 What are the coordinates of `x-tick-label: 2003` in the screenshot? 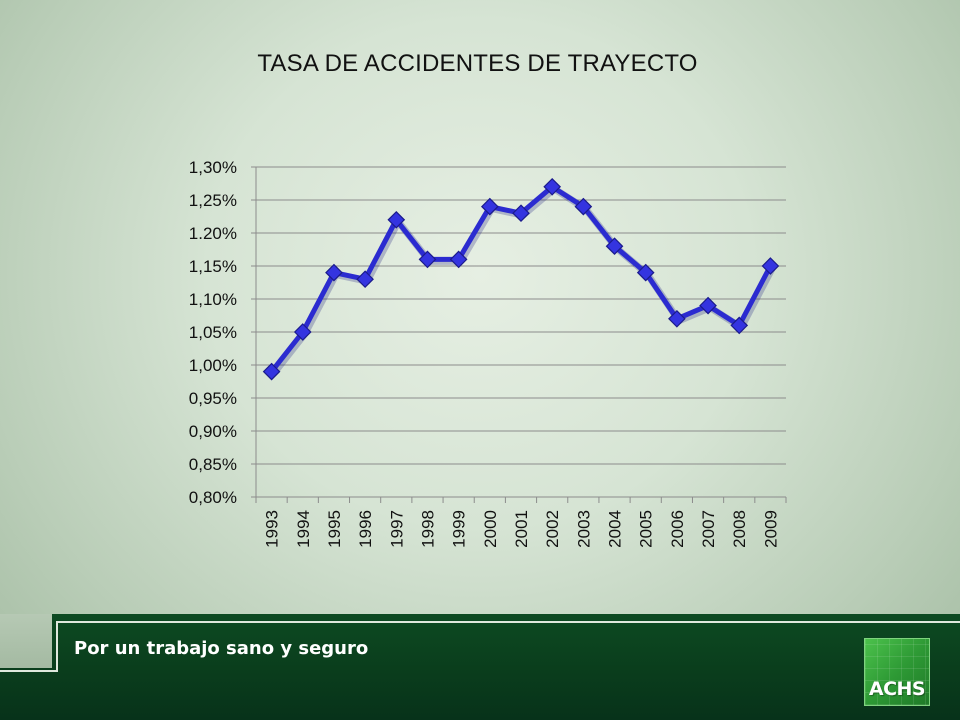 It's located at (583, 529).